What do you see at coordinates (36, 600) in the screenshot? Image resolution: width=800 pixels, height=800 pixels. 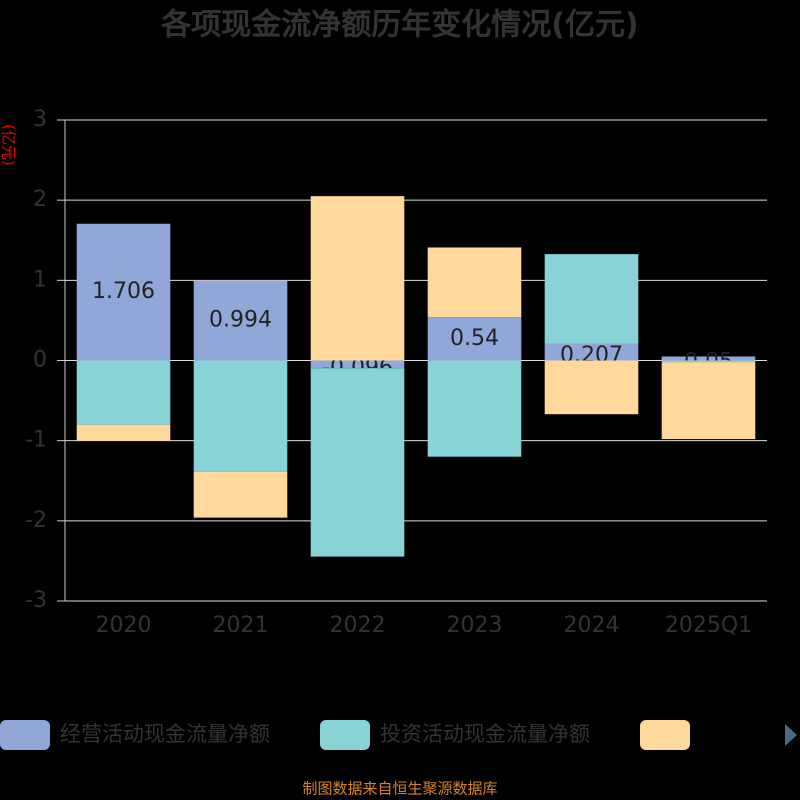 I see `y-tick-label: -3` at bounding box center [36, 600].